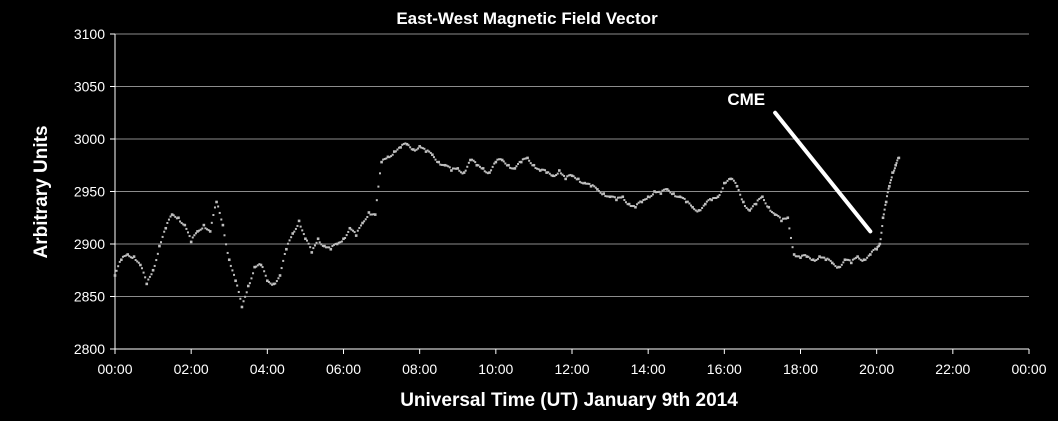 The image size is (1058, 421). What do you see at coordinates (89, 34) in the screenshot?
I see `y-tick-label: 3100` at bounding box center [89, 34].